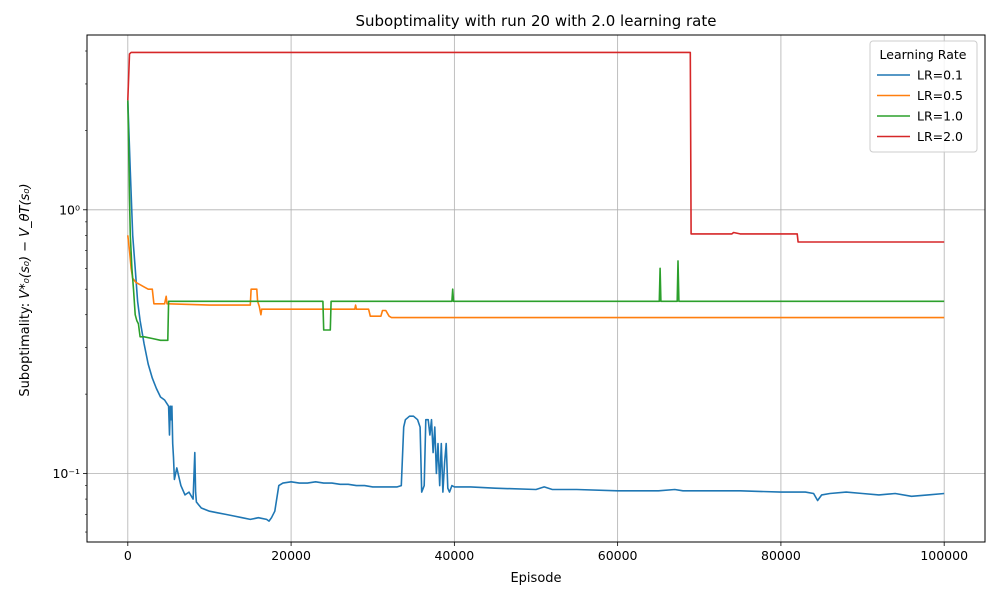 This screenshot has width=1000, height=600. What do you see at coordinates (940, 116) in the screenshot?
I see `legend-label: LR=1.0` at bounding box center [940, 116].